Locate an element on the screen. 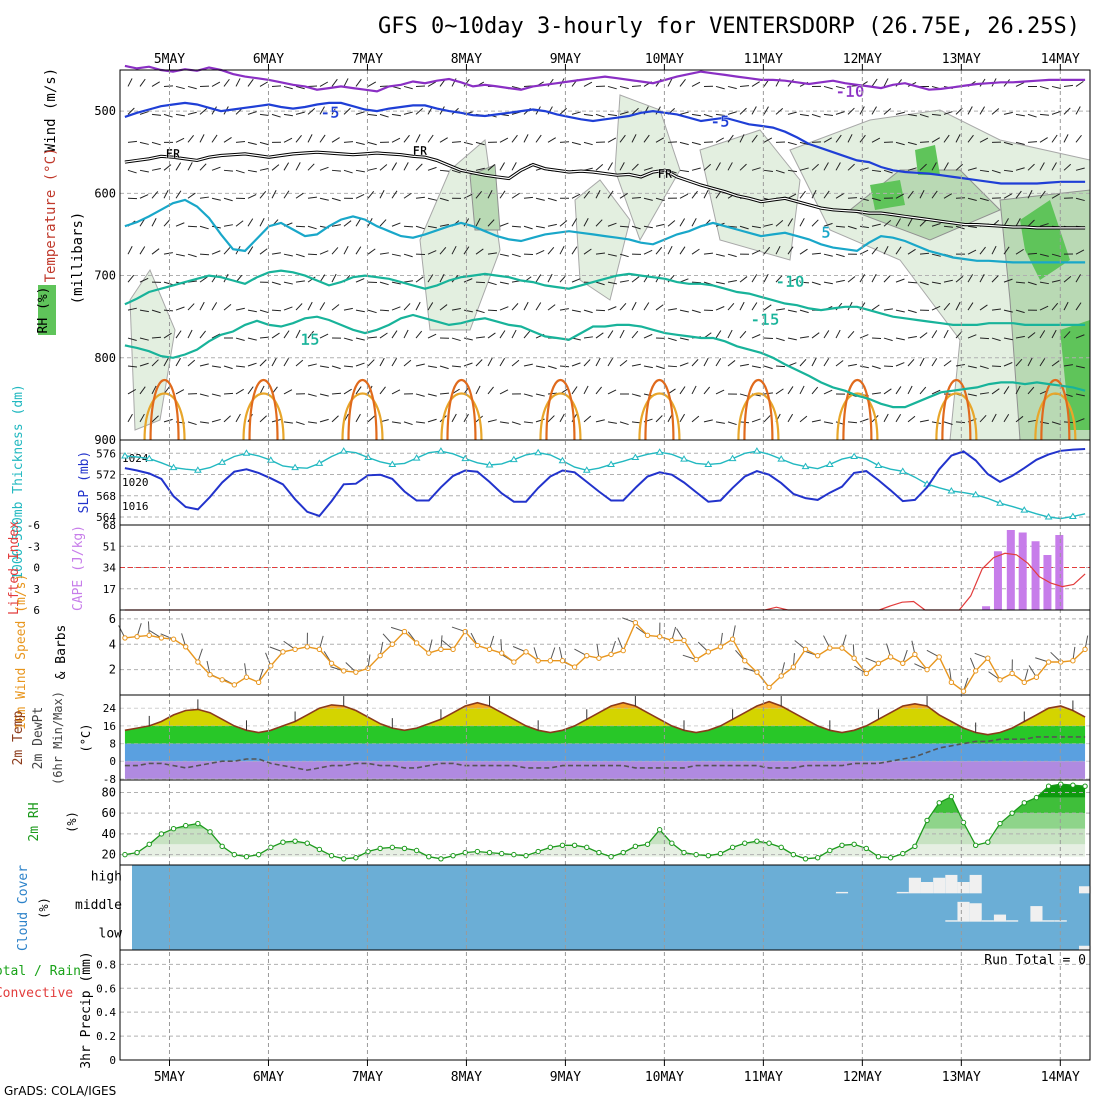 Image resolution: width=1100 pixels, height=1100 pixels. date-label-top: 14MAY is located at coordinates (1060, 59).